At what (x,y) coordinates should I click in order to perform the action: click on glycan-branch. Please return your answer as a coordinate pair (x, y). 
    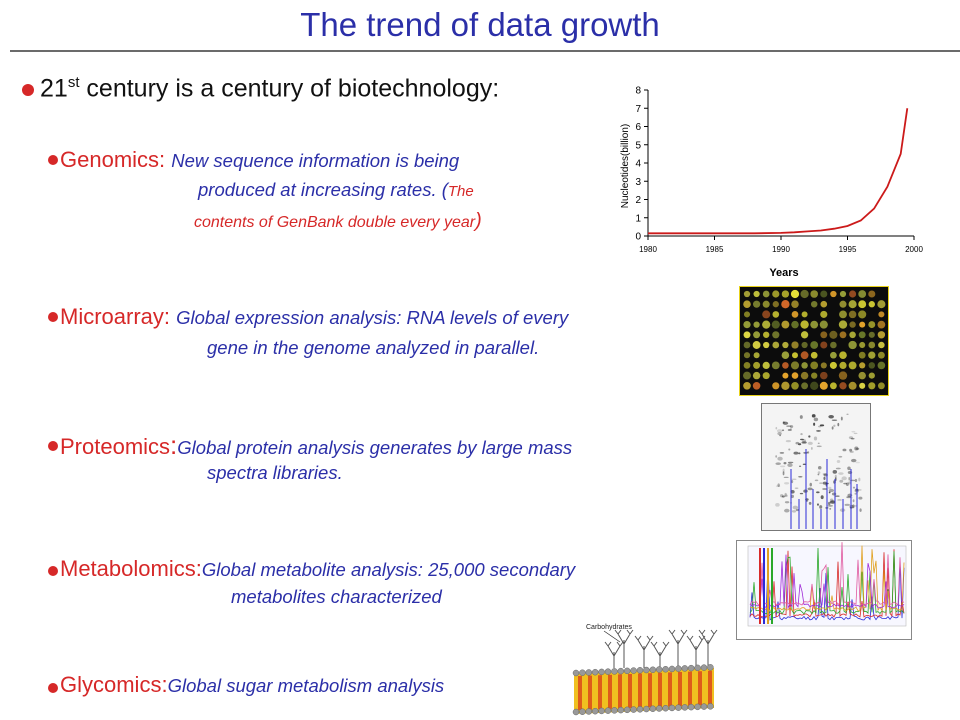
    Looking at the image, I should click on (696, 643).